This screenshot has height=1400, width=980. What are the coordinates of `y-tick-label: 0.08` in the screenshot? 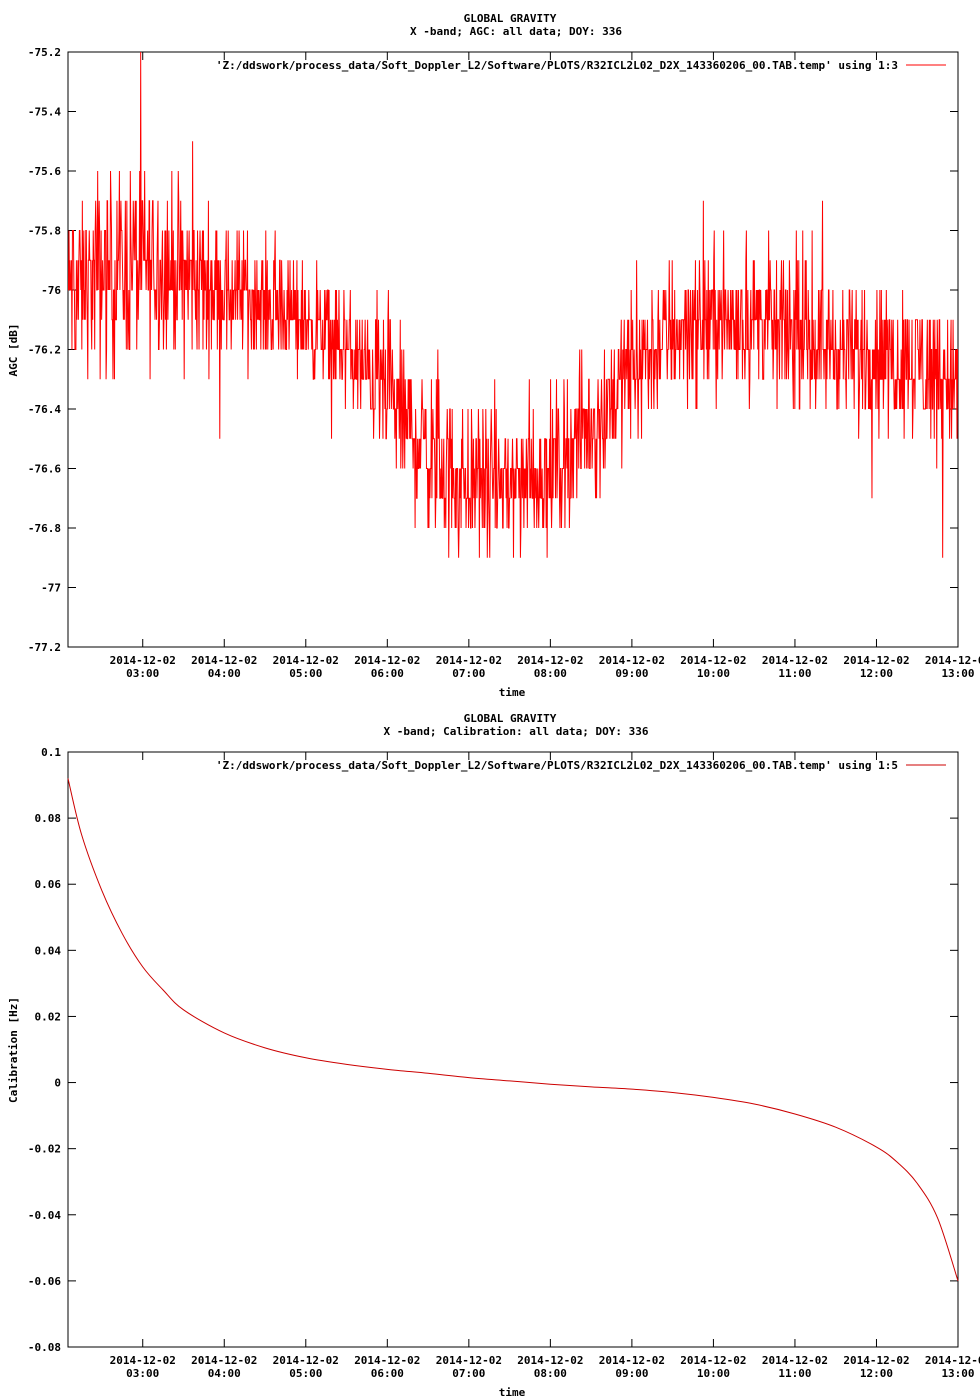 It's located at (48, 818).